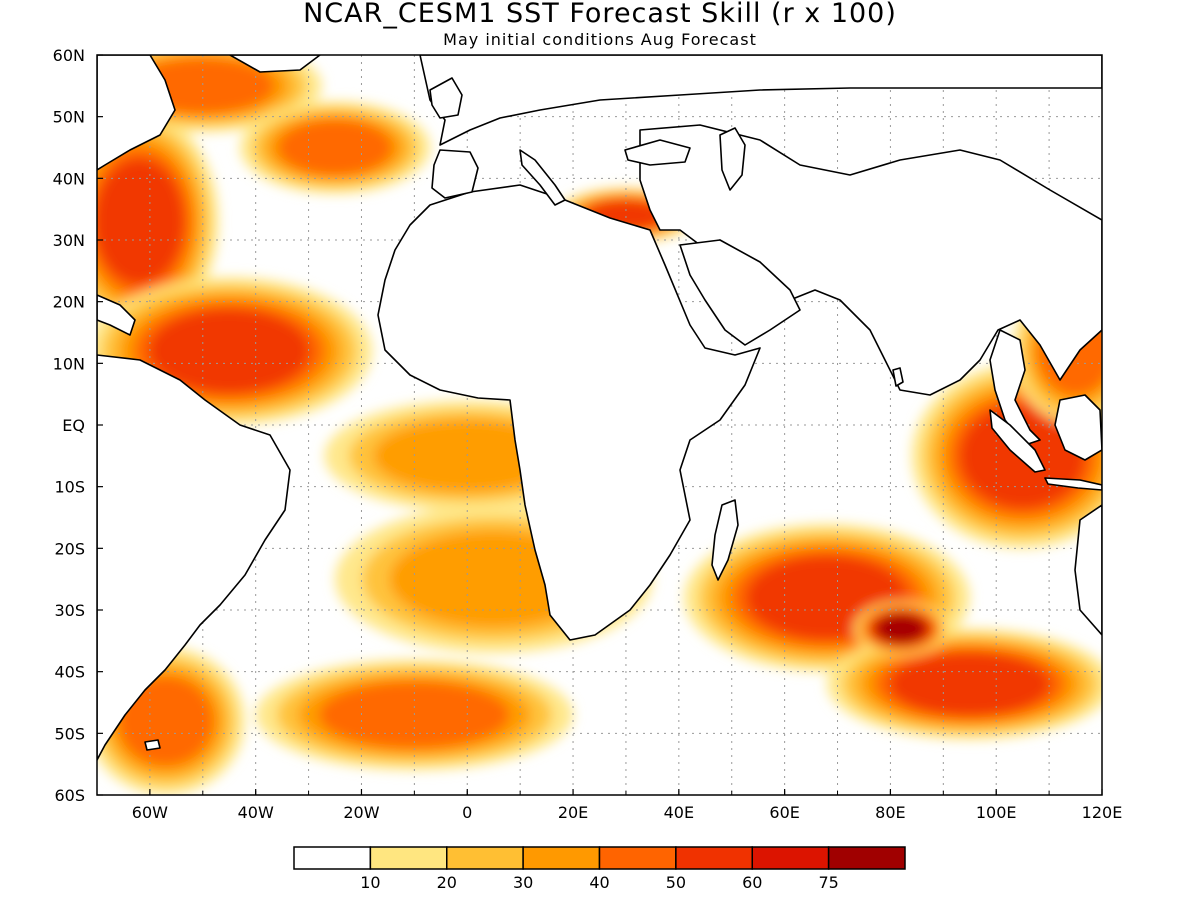 The image size is (1200, 904). I want to click on y-tick-label: 10S, so click(69, 487).